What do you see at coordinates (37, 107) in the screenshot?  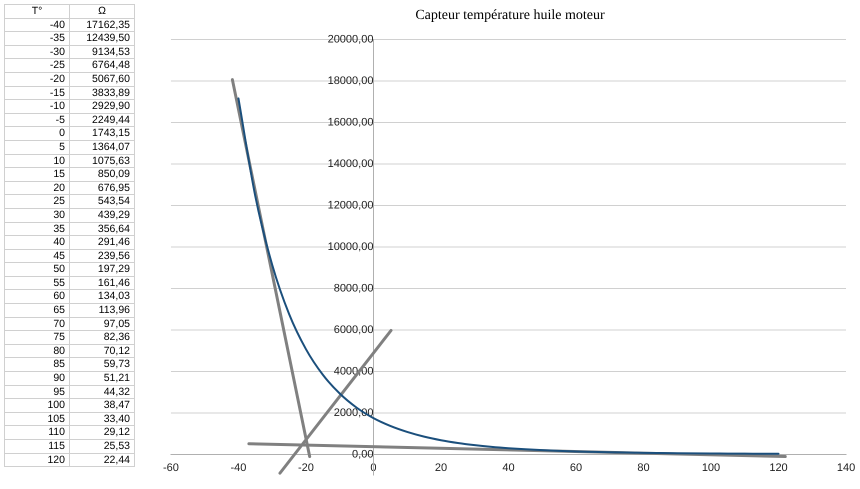 I see `text: -10` at bounding box center [37, 107].